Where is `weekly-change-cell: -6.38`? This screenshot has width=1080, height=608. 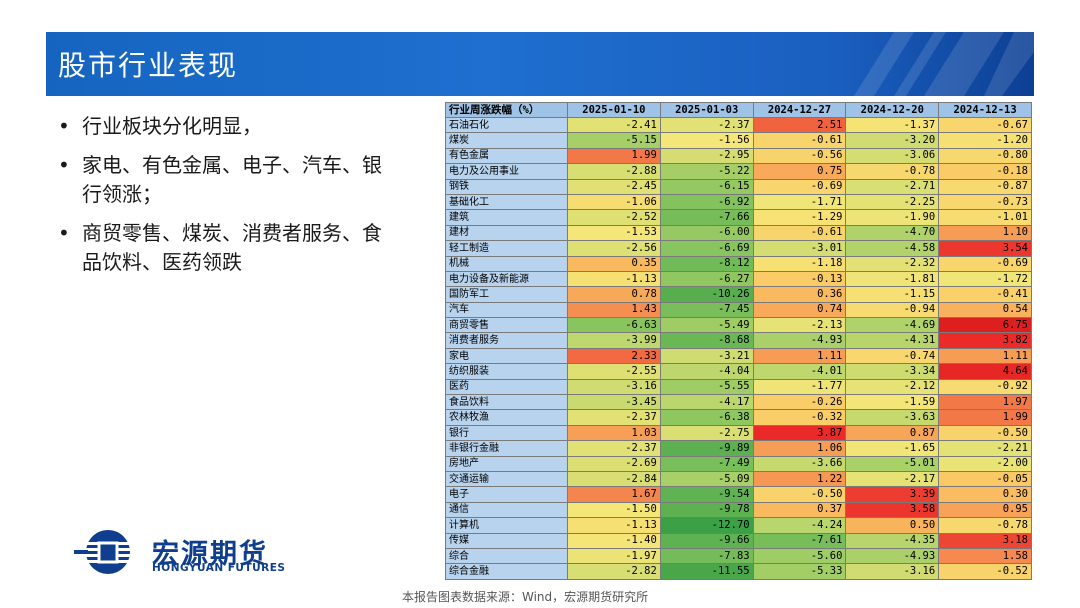 weekly-change-cell: -6.38 is located at coordinates (706, 417).